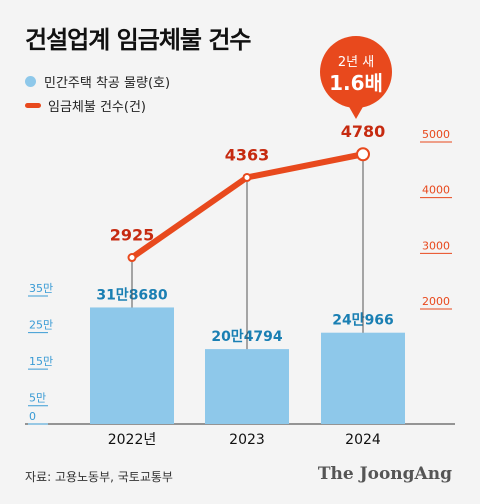 Image resolution: width=480 pixels, height=504 pixels. What do you see at coordinates (356, 62) in the screenshot?
I see `callout-line1: 2년 새` at bounding box center [356, 62].